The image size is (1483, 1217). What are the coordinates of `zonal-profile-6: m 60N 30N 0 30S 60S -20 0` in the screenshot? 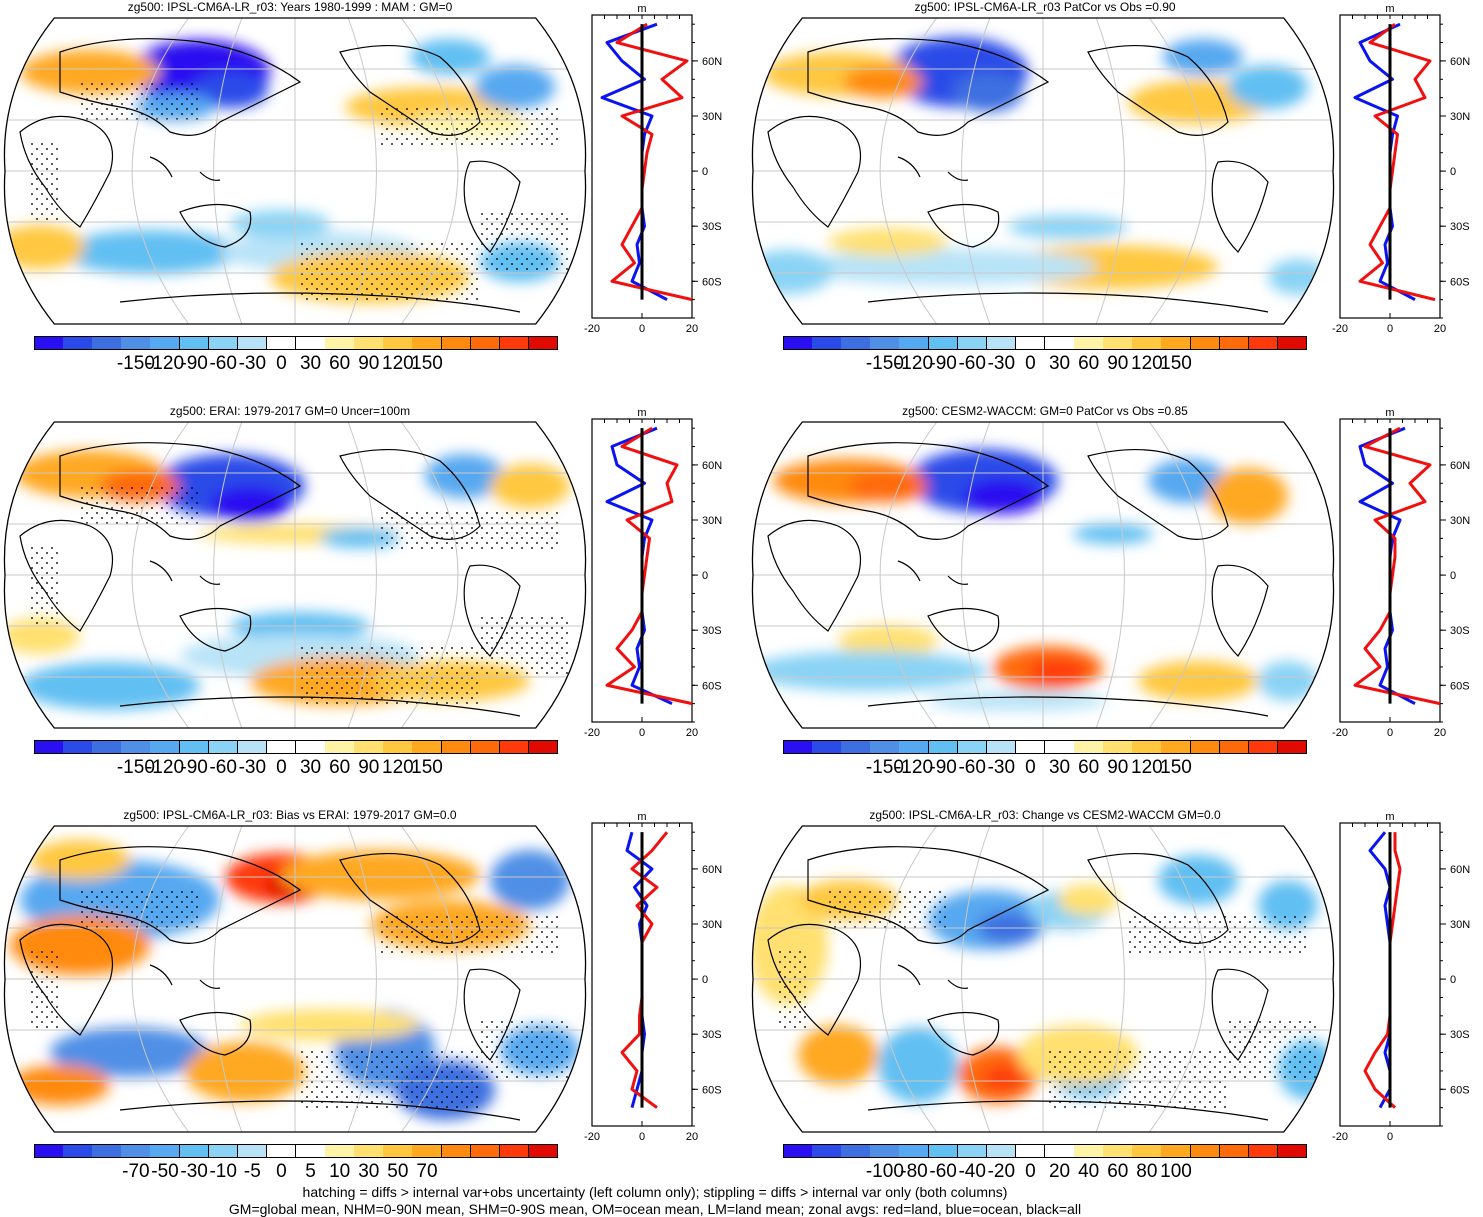 It's located at (1401, 977).